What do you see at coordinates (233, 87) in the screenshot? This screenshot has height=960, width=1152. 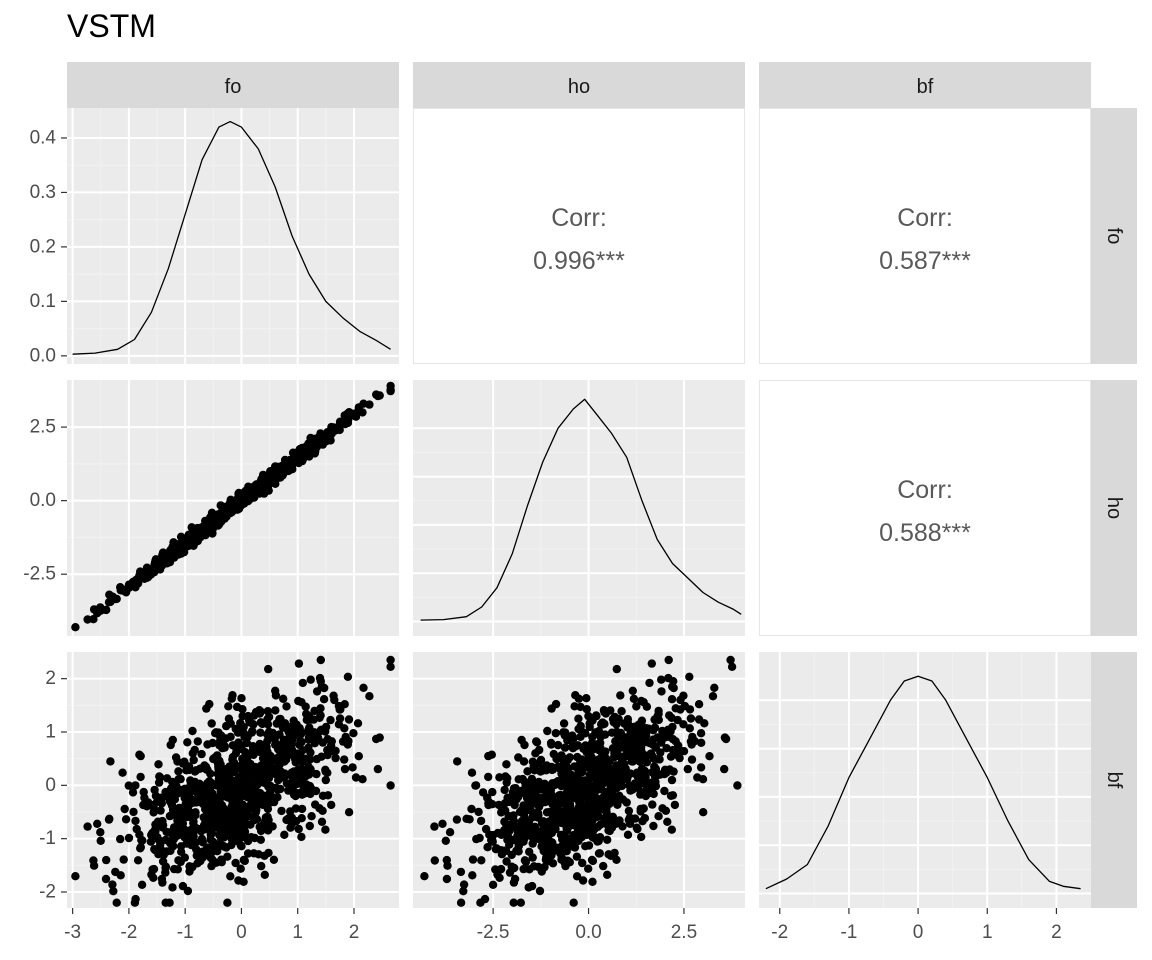 I see `column-strip-label-fo: fo` at bounding box center [233, 87].